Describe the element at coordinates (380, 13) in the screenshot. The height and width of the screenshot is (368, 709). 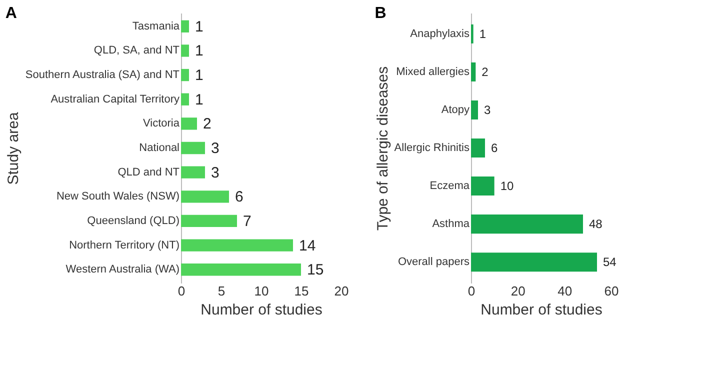
I see `chart-title: B` at that location.